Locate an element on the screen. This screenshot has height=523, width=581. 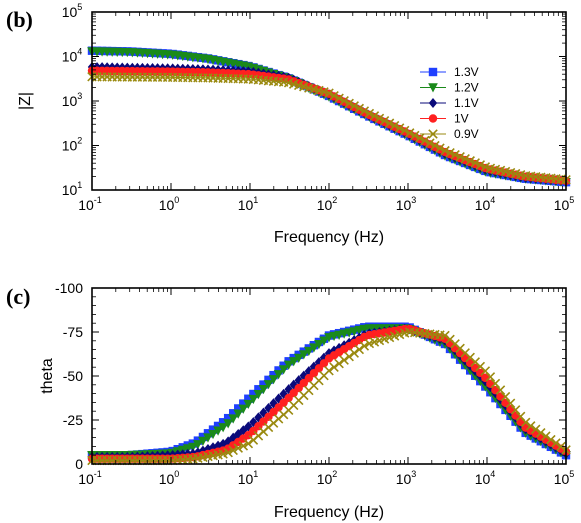
x-tick-label-b: 10⁵ is located at coordinates (564, 204).